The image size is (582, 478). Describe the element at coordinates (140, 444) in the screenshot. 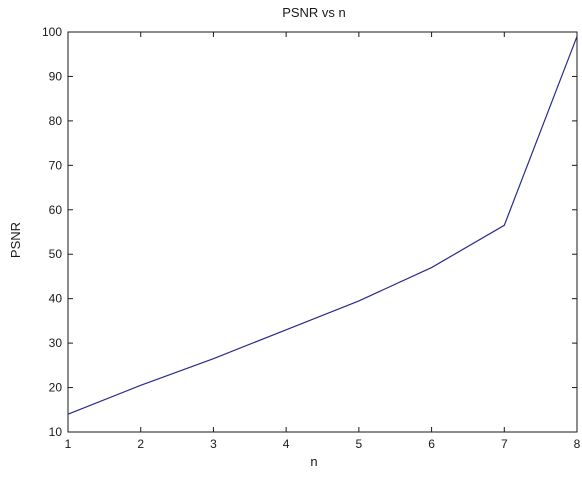

I see `x-tick-label: 2` at that location.